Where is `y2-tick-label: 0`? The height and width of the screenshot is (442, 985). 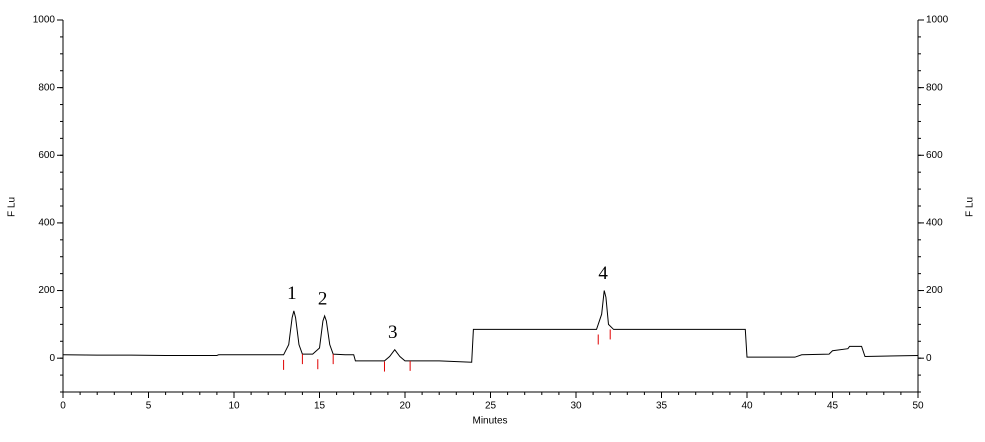 y2-tick-label: 0 is located at coordinates (929, 358).